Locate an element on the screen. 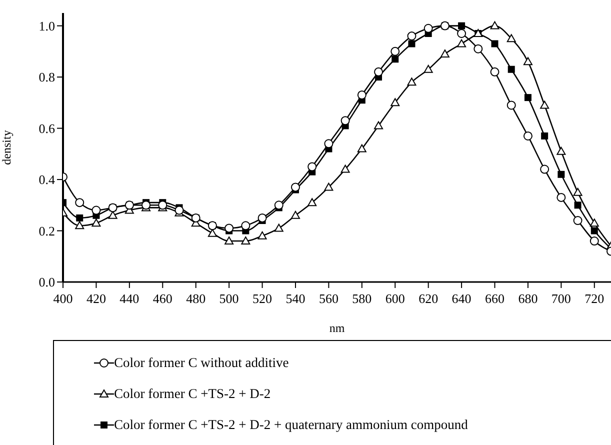 The image size is (611, 445). x-tick-label: 680 is located at coordinates (528, 298).